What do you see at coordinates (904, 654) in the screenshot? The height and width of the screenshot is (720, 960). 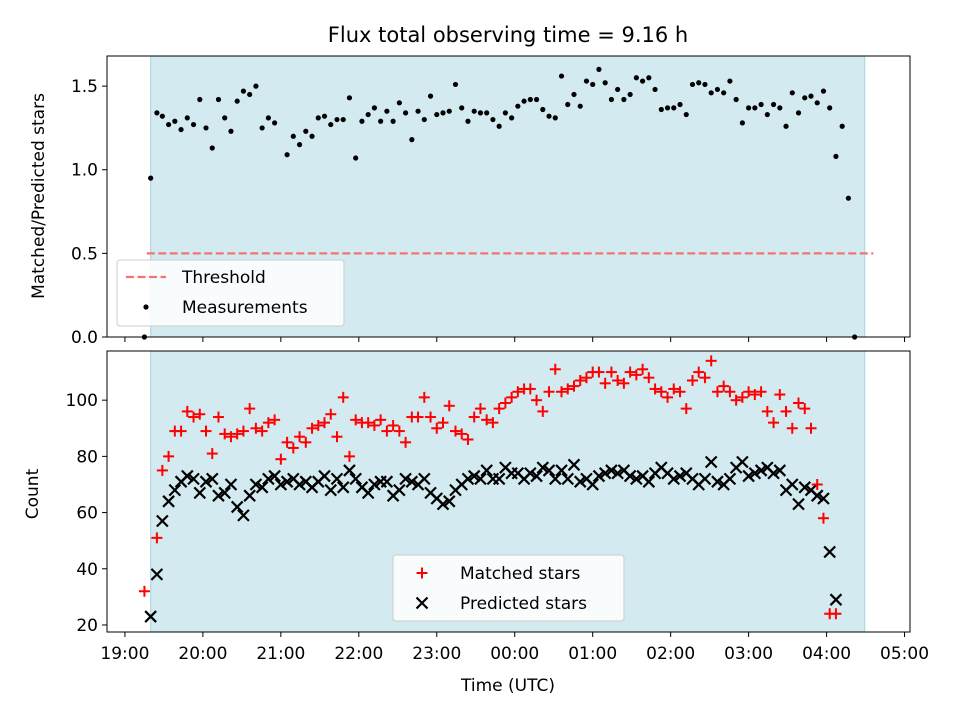 I see `x-tick-label: 05:00` at bounding box center [904, 654].